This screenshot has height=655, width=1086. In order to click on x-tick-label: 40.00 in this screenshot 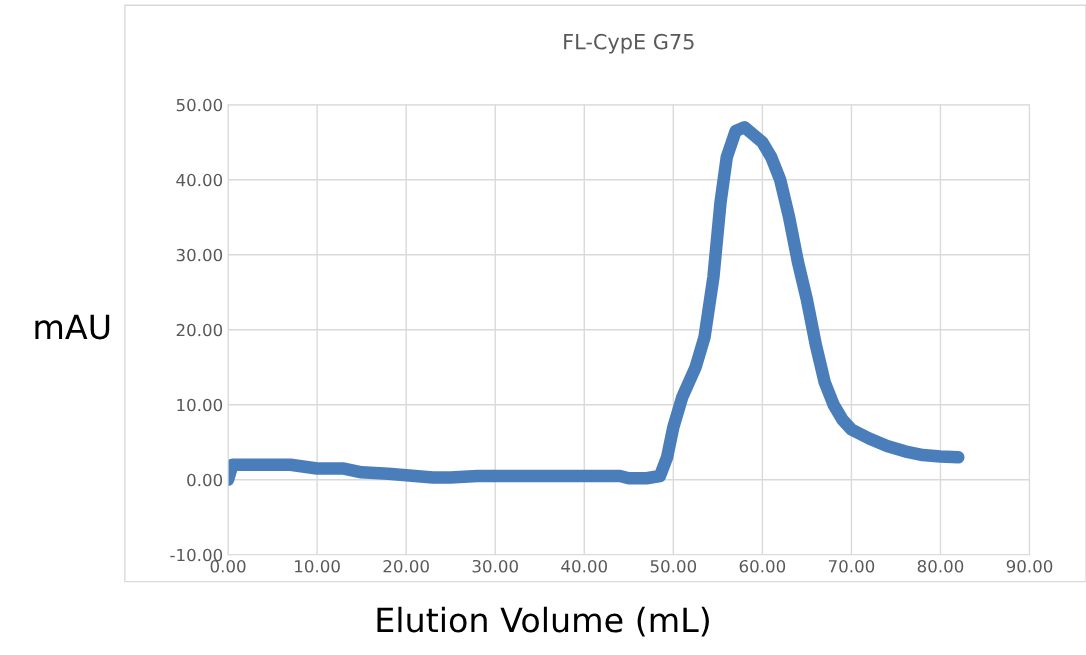, I will do `click(584, 566)`.